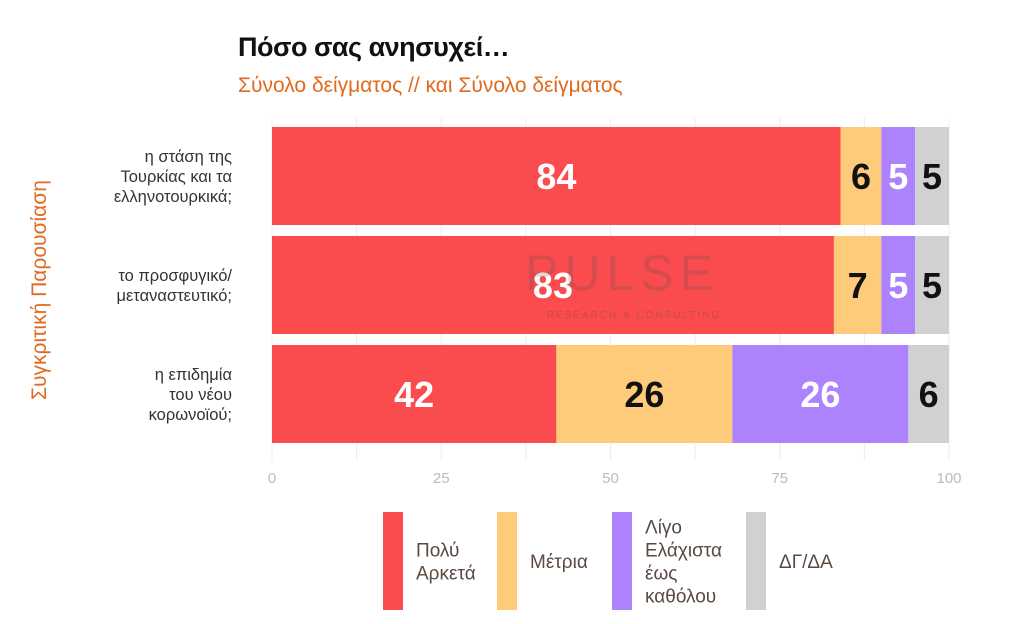 The height and width of the screenshot is (624, 1024). Describe the element at coordinates (622, 273) in the screenshot. I see `watermark-logo: PULSE` at that location.